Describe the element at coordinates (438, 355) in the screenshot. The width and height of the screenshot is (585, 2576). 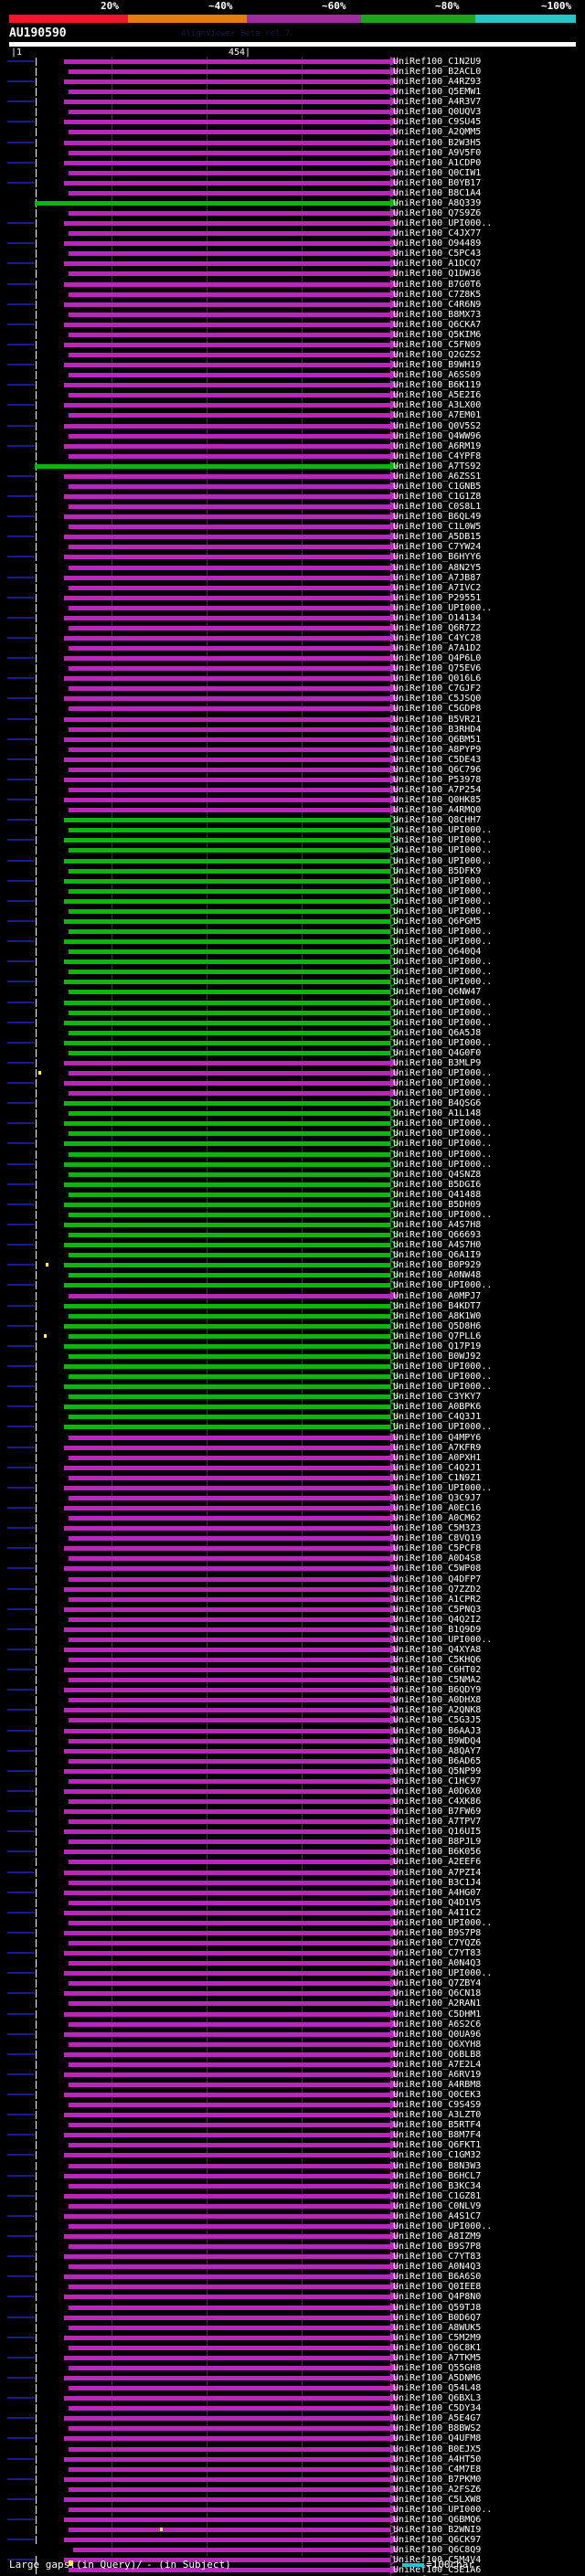
I see `hit-label: UniRef100_Q2GZS2` at that location.